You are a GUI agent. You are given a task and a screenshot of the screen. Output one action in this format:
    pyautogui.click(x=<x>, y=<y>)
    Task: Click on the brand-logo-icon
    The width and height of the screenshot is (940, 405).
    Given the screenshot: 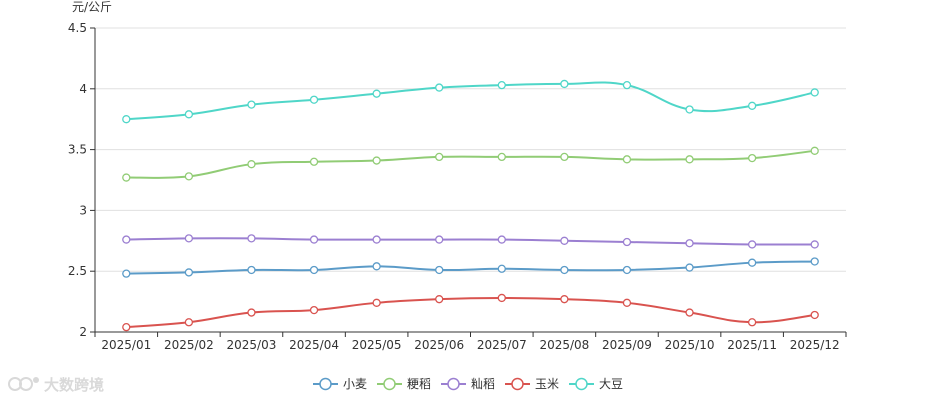 What is the action you would take?
    pyautogui.click(x=23, y=384)
    